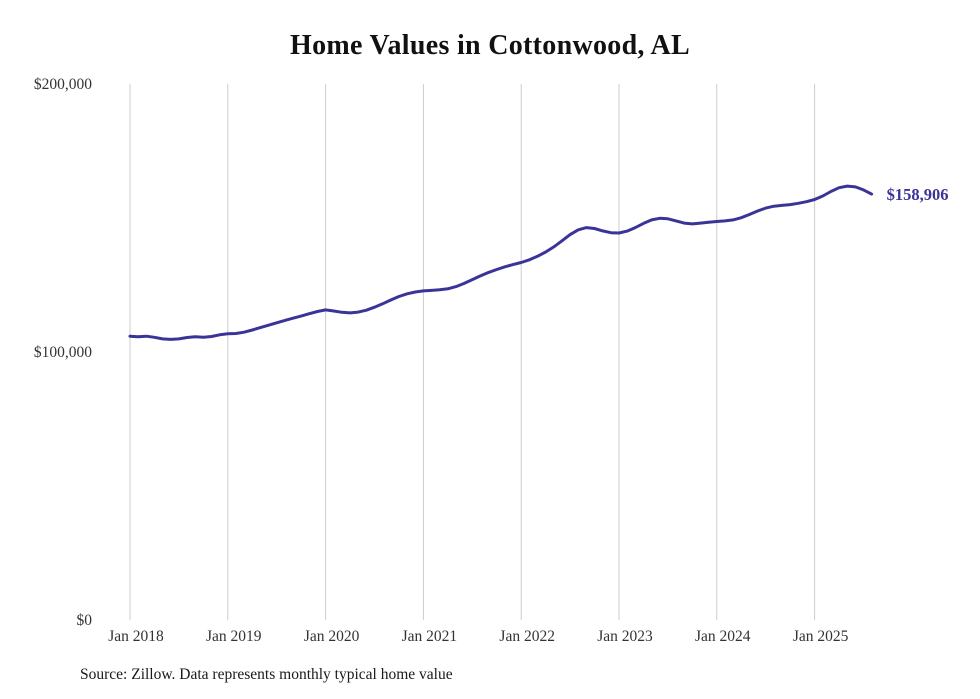  What do you see at coordinates (490, 45) in the screenshot?
I see `chart-title: Home Values in Cottonwood, AL` at bounding box center [490, 45].